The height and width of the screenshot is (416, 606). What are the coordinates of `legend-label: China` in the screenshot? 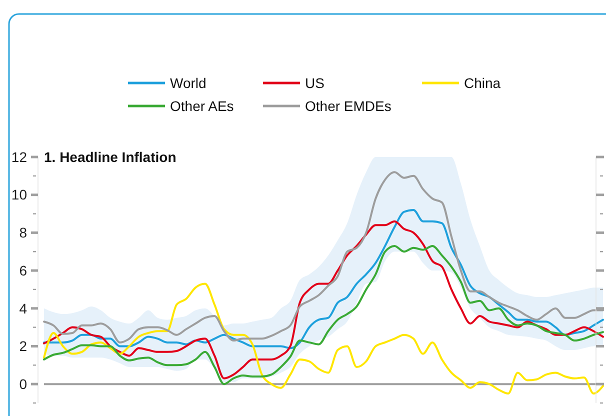 It's located at (482, 82).